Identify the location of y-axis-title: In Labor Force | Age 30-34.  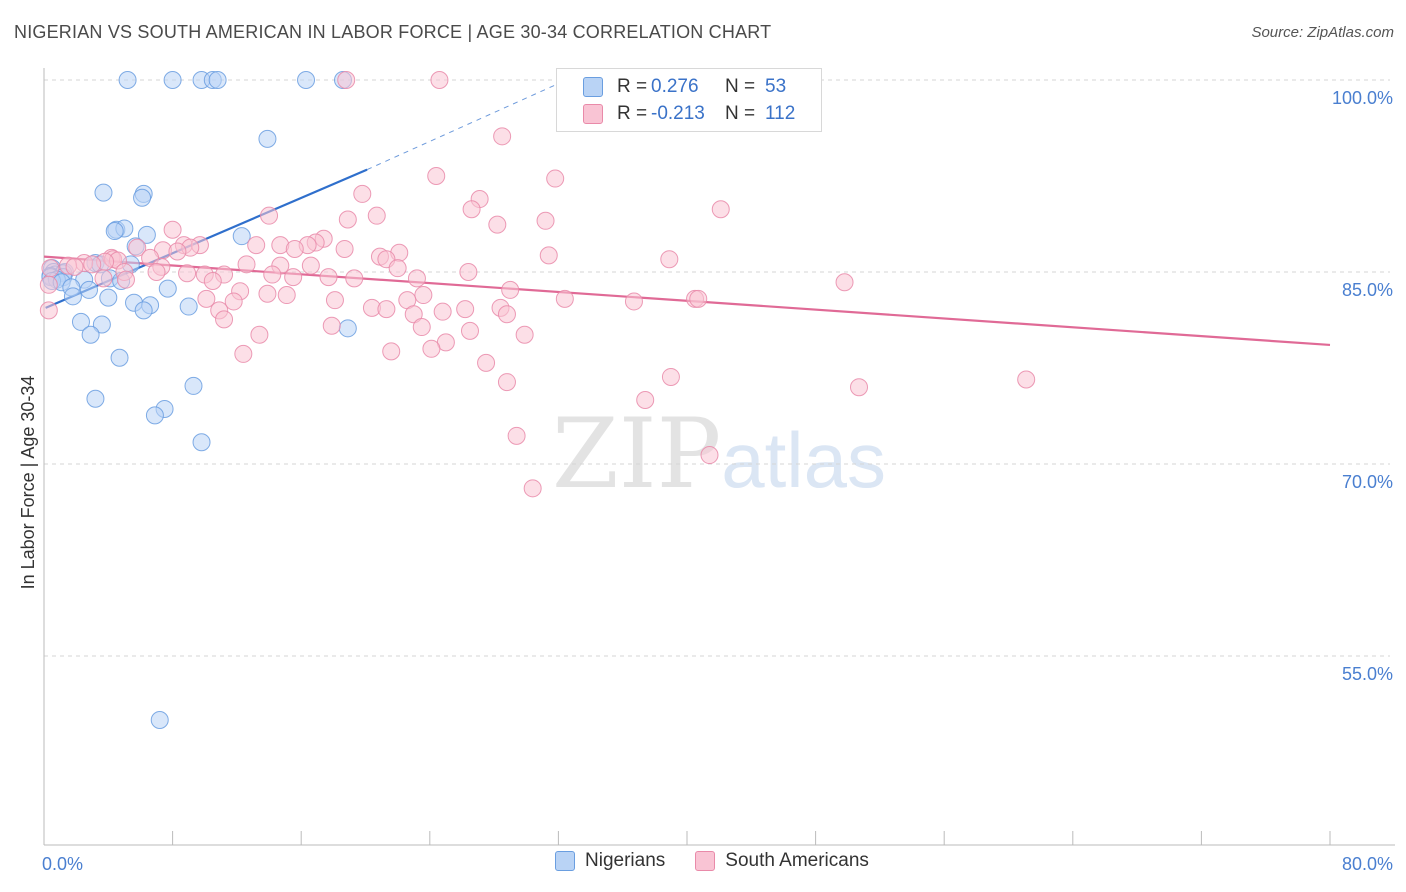
(28, 483).